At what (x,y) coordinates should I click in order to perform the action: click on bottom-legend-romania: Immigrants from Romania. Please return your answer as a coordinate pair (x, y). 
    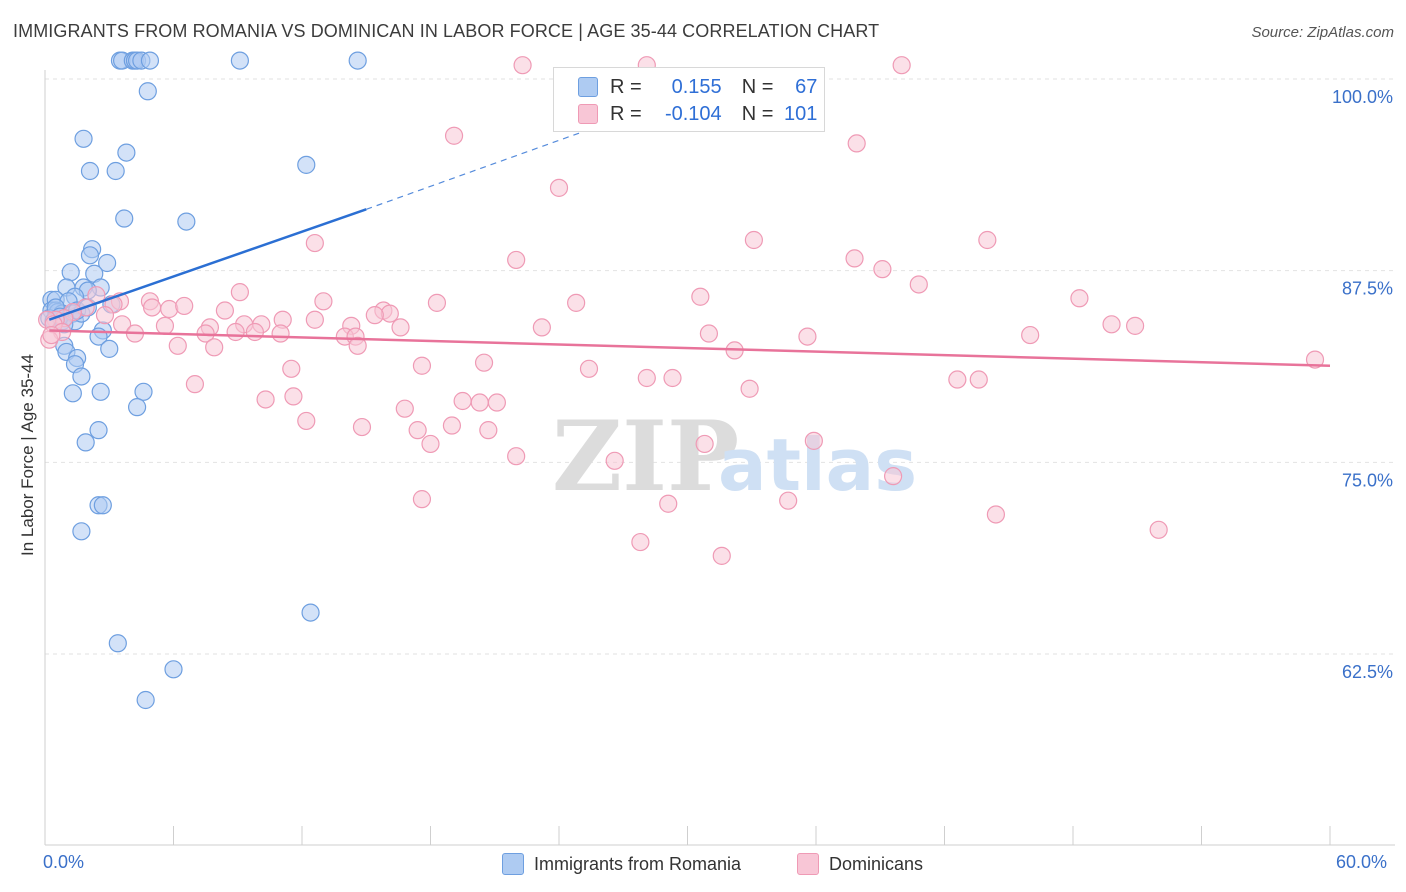
    Looking at the image, I should click on (621, 864).